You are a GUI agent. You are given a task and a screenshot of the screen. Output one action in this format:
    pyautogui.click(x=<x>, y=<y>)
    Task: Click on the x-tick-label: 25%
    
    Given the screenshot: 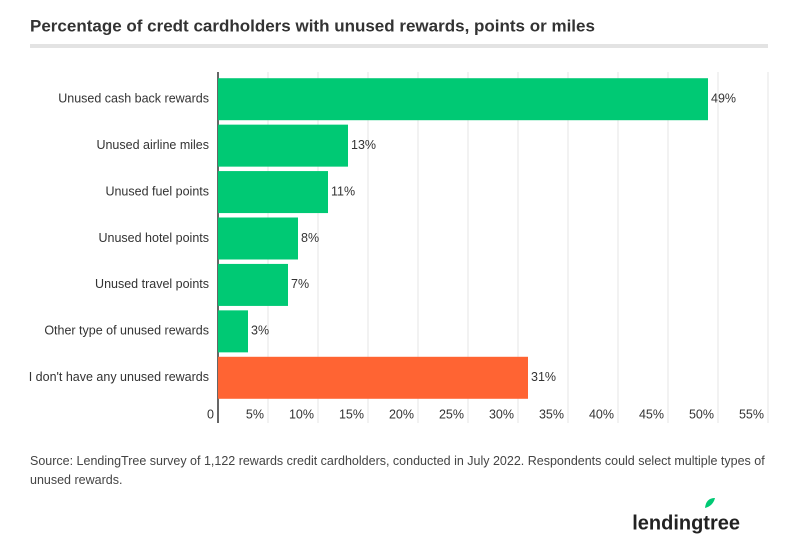 What is the action you would take?
    pyautogui.click(x=451, y=414)
    